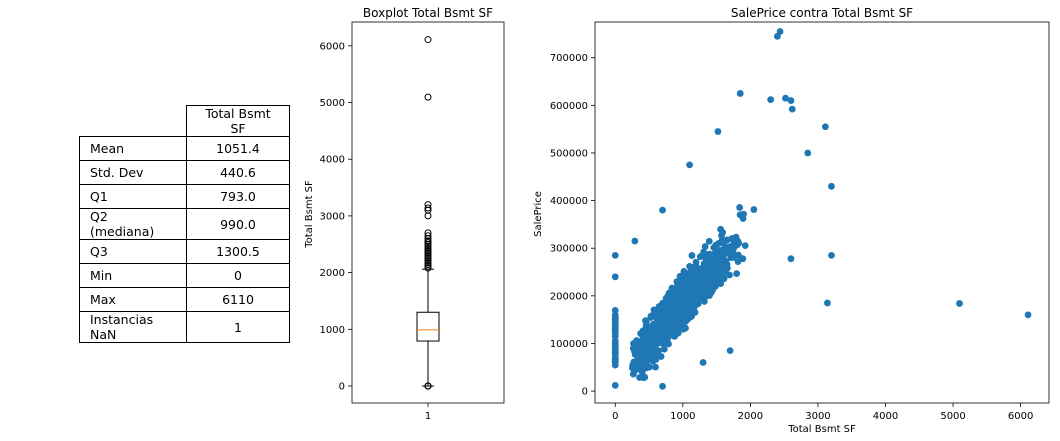 The height and width of the screenshot is (441, 1060). I want to click on stats-row-value: 1300.5, so click(238, 251).